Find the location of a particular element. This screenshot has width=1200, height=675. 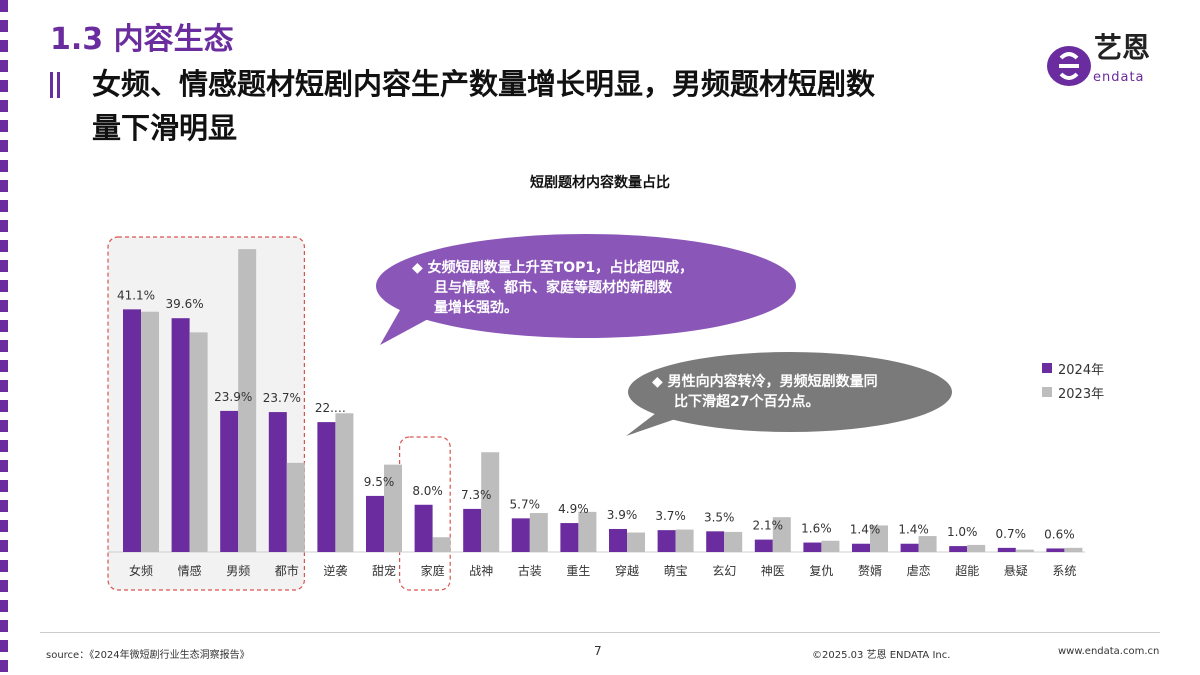

logo-text-en: endata is located at coordinates (1119, 77).